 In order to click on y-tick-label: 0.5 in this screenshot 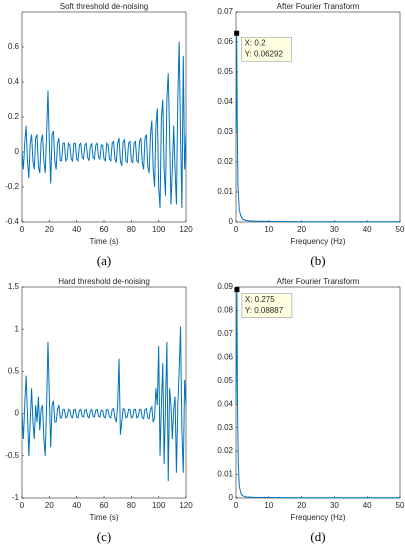, I will do `click(14, 371)`.